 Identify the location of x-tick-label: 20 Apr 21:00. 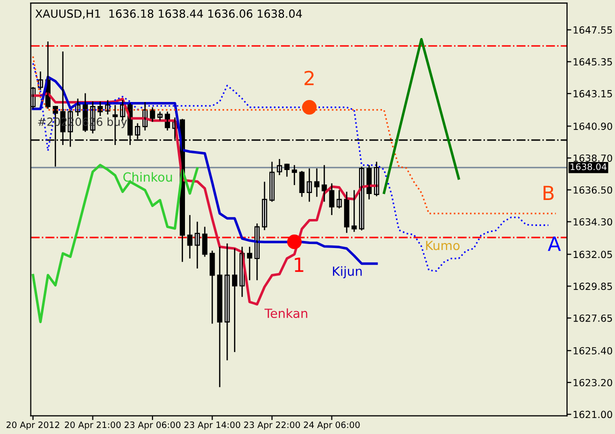
(92, 425).